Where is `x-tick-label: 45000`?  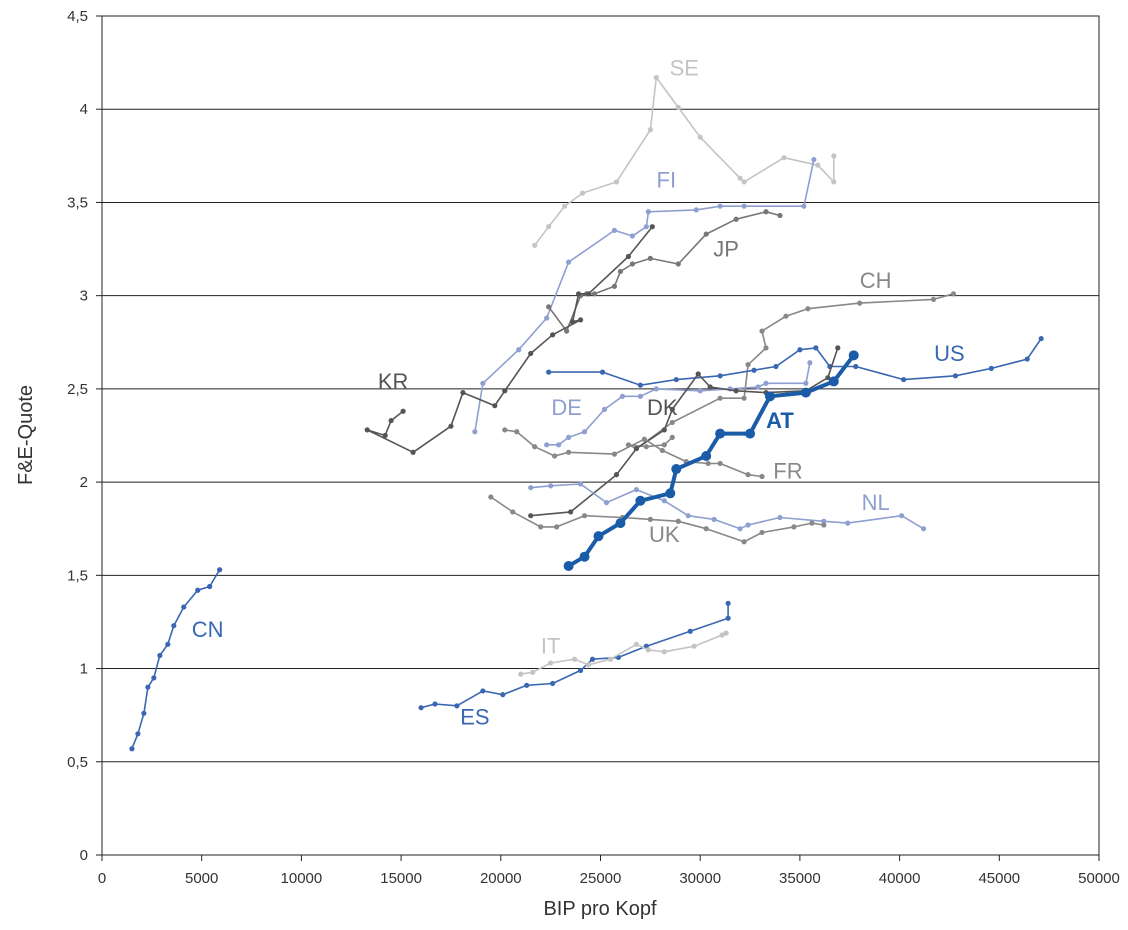
x-tick-label: 45000 is located at coordinates (999, 878).